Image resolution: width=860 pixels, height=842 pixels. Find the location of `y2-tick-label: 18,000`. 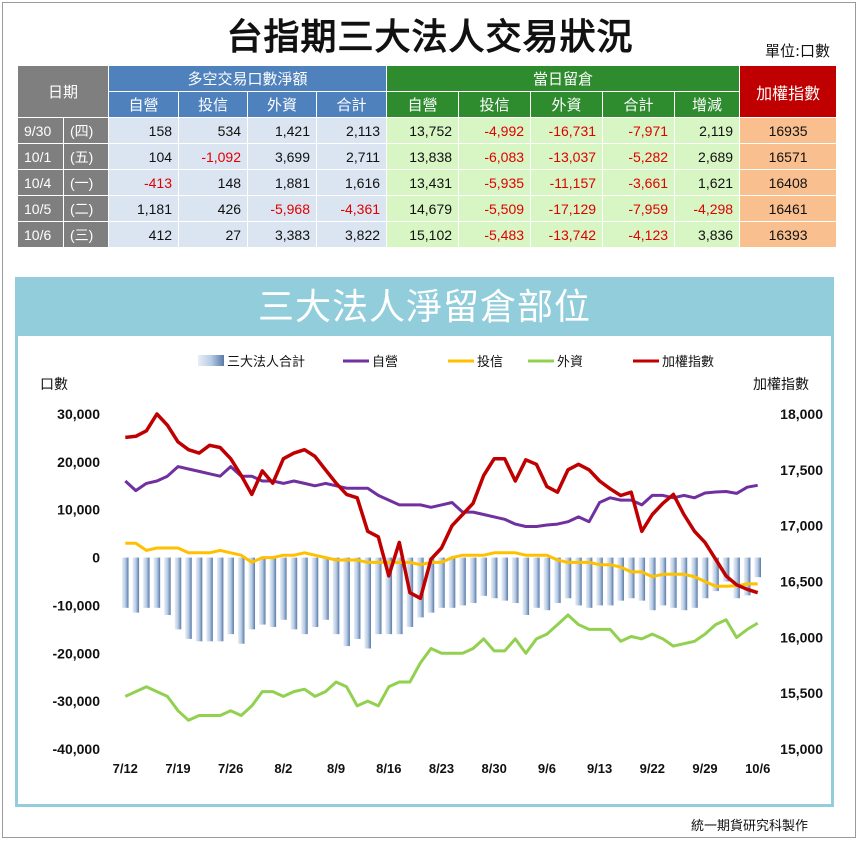

y2-tick-label: 18,000 is located at coordinates (801, 414).